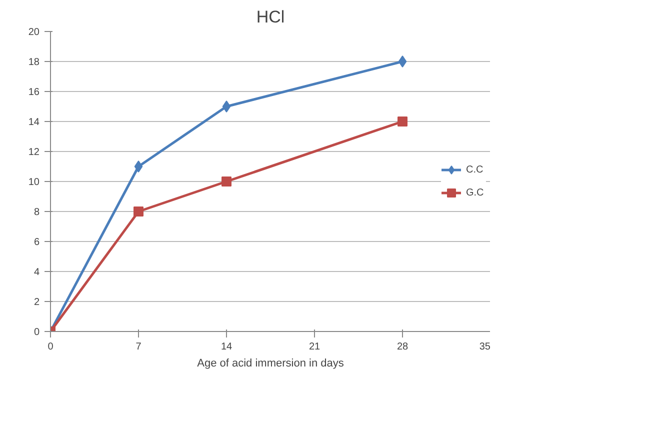  What do you see at coordinates (314, 347) in the screenshot?
I see `x-tick-label: 21` at bounding box center [314, 347].